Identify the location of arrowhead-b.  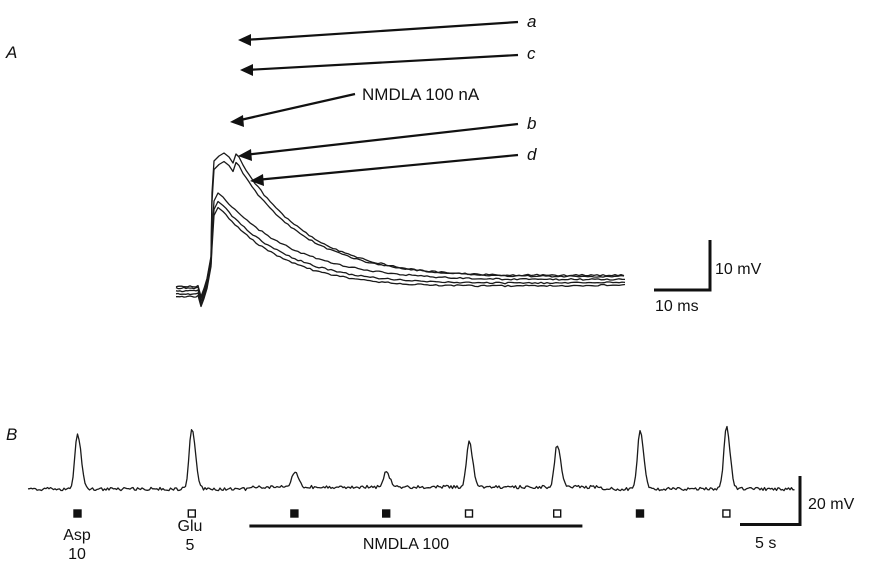
(245, 155).